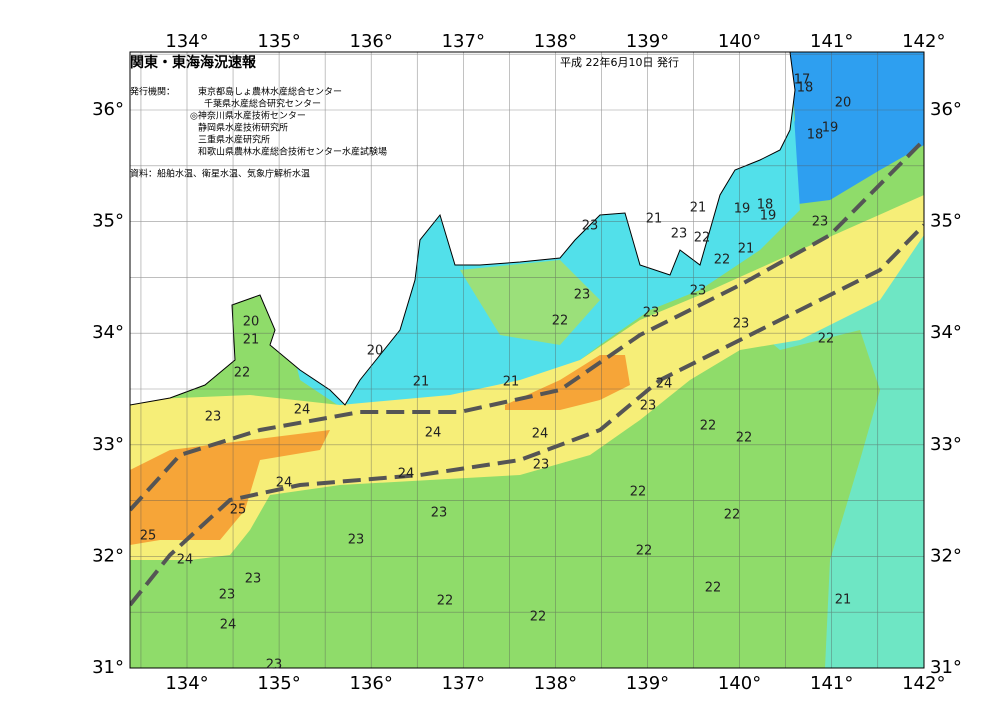 The width and height of the screenshot is (1002, 713). I want to click on issuer: 和歌山県農林水産総合技術センター水産試験場, so click(292, 152).